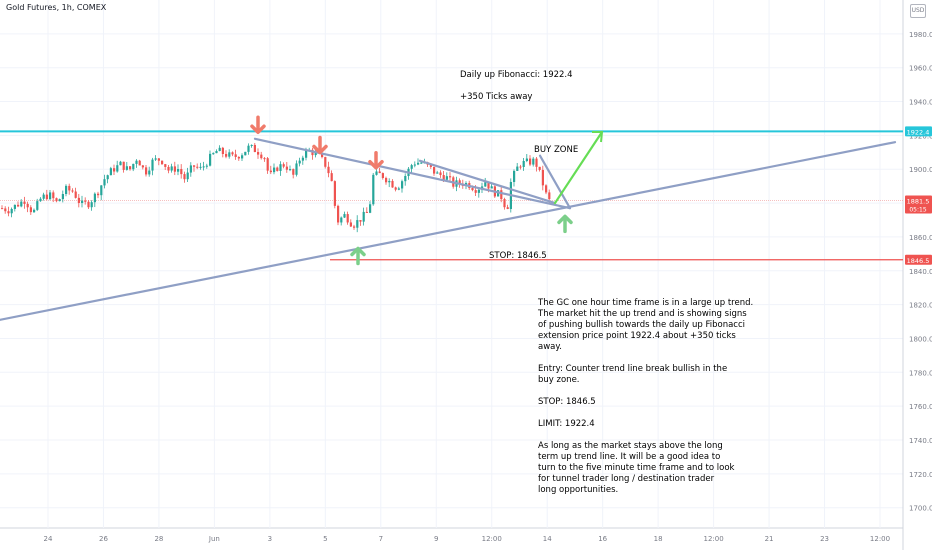 The image size is (932, 554). I want to click on x-tick-label: 9, so click(436, 539).